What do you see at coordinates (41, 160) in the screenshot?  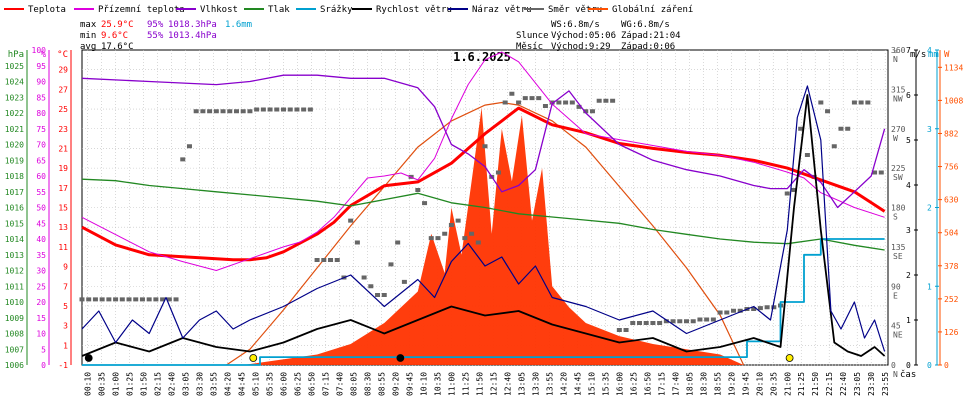 I see `axis-tick-humidity_pct: 65` at bounding box center [41, 160].